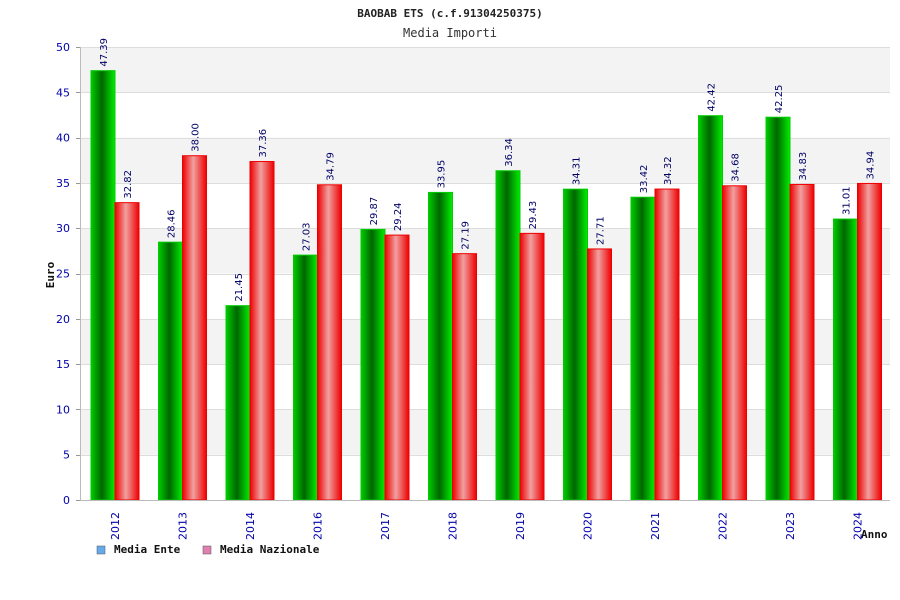 The image size is (900, 600). I want to click on data-label: 34.68, so click(736, 167).